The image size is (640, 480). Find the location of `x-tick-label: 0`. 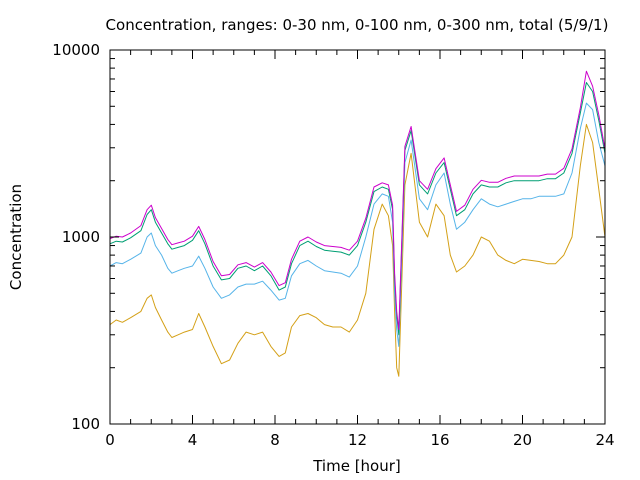

x-tick-label: 0 is located at coordinates (110, 440).